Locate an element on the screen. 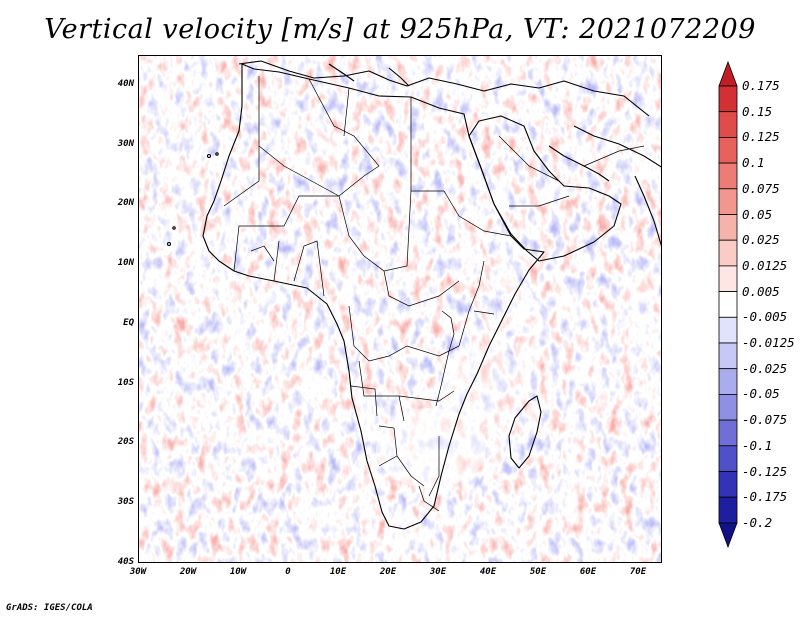 This screenshot has height=618, width=800. colorbar-label: 0.005 is located at coordinates (761, 291).